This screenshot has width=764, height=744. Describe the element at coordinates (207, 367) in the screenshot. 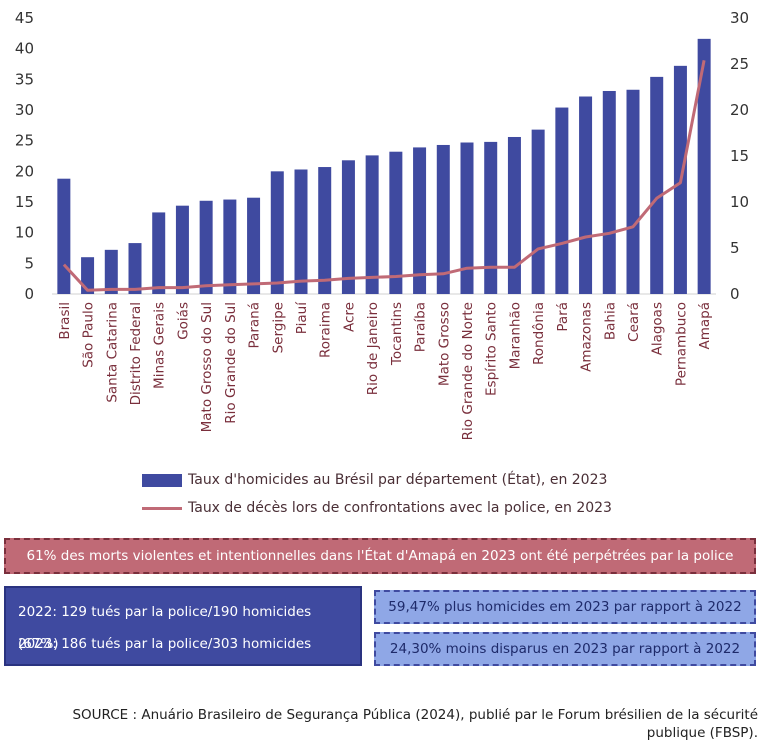

I see `category-label: Mato Grosso do Sul` at that location.